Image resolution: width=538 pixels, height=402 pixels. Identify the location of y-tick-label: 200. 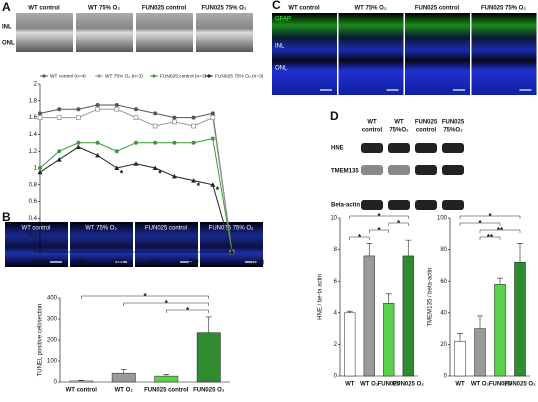
(52, 341).